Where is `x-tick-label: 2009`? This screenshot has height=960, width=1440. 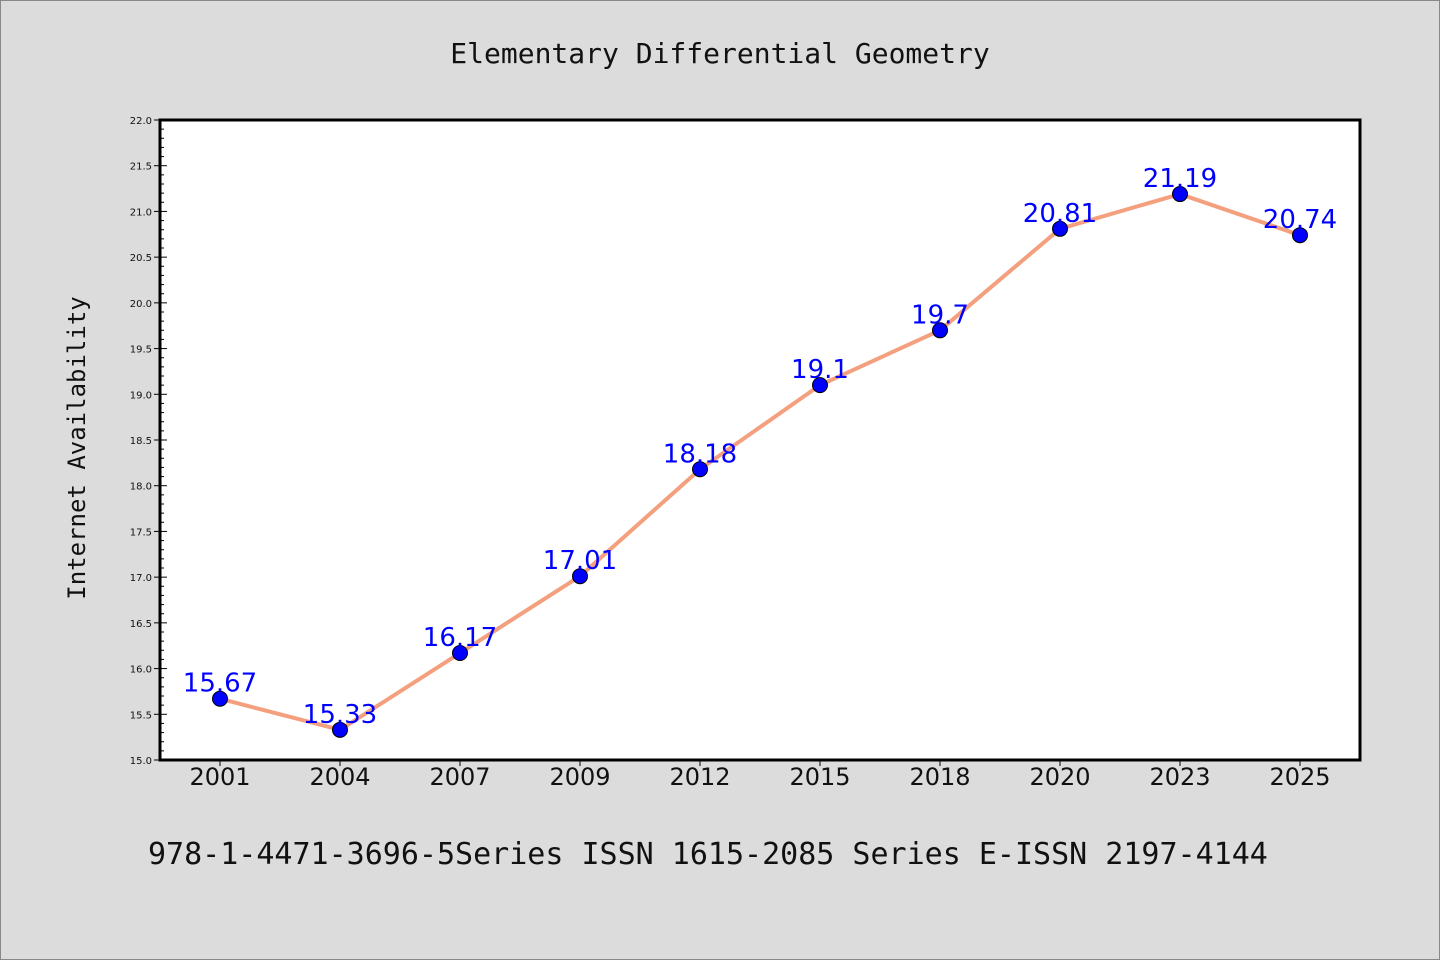
x-tick-label: 2009 is located at coordinates (579, 777).